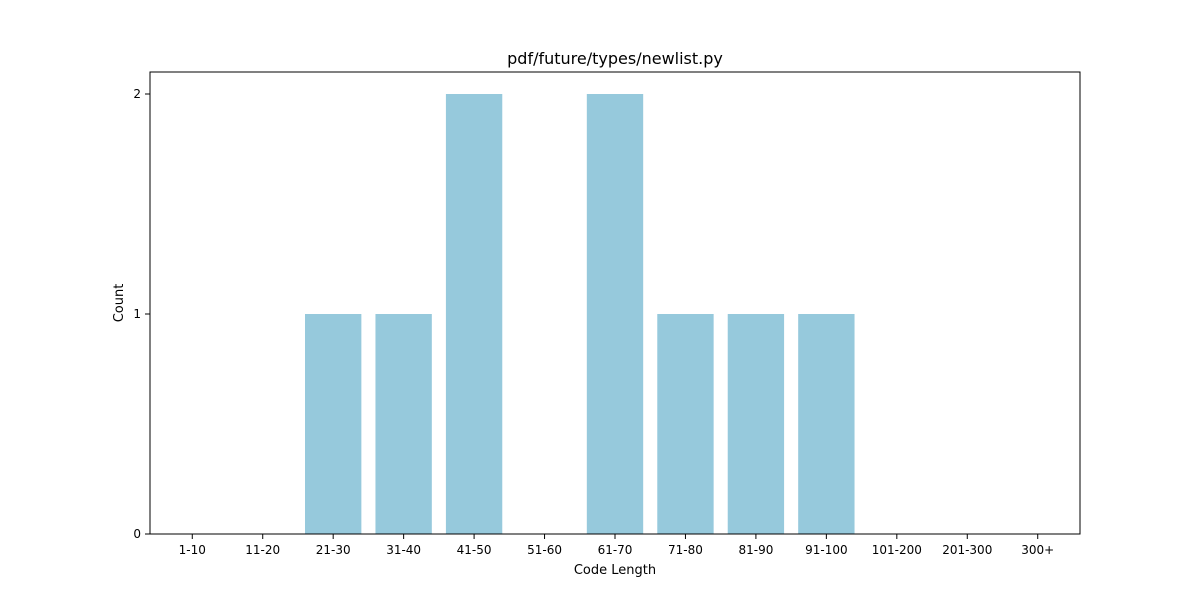 This screenshot has height=604, width=1200. I want to click on x-tick-label: 201-300, so click(967, 550).